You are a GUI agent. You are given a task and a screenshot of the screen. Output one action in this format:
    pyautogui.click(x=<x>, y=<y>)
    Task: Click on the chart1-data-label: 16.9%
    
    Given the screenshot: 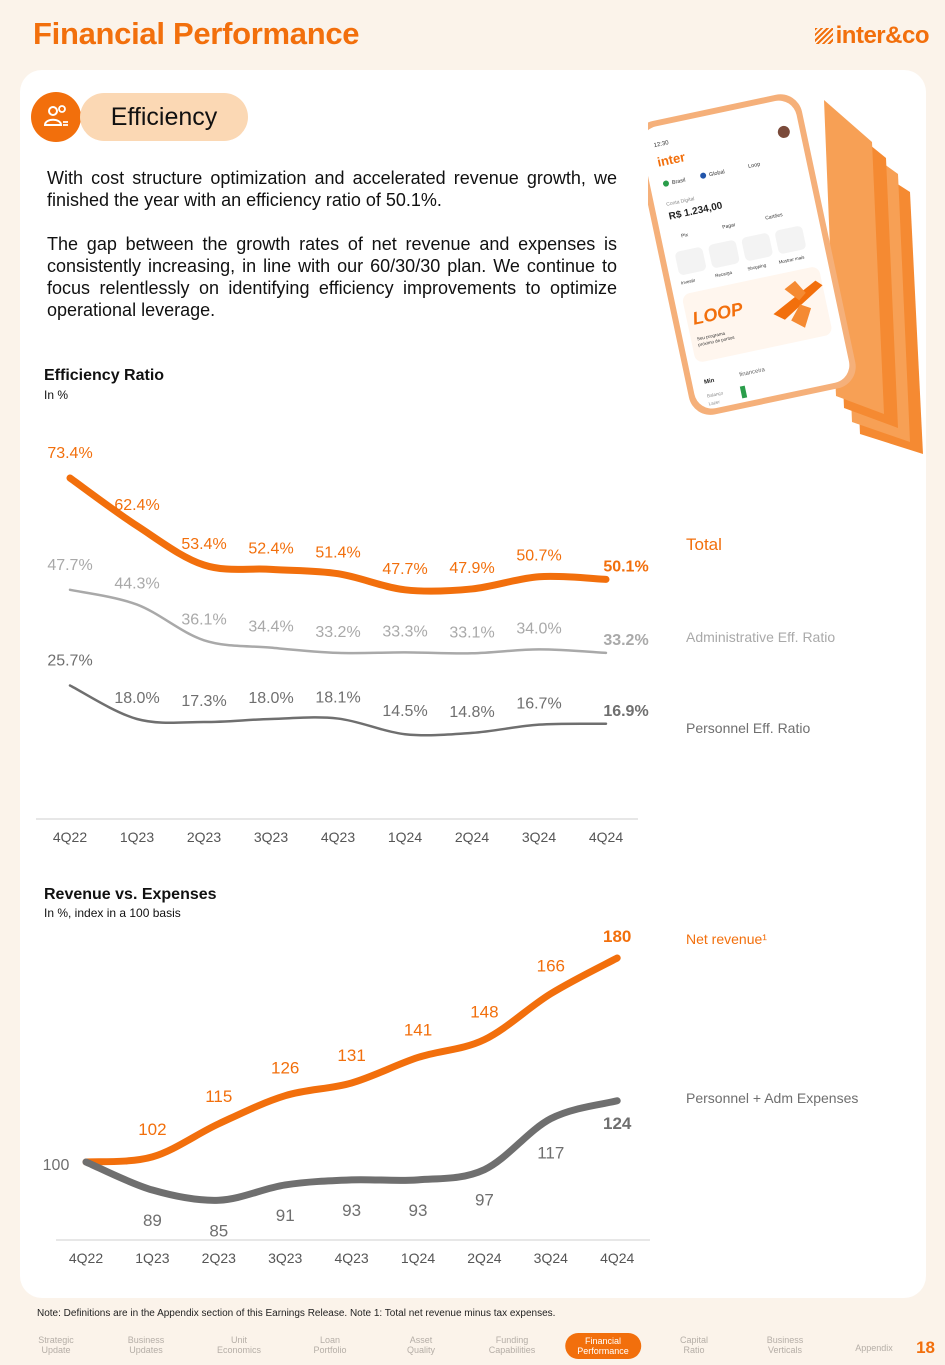 What is the action you would take?
    pyautogui.click(x=625, y=711)
    